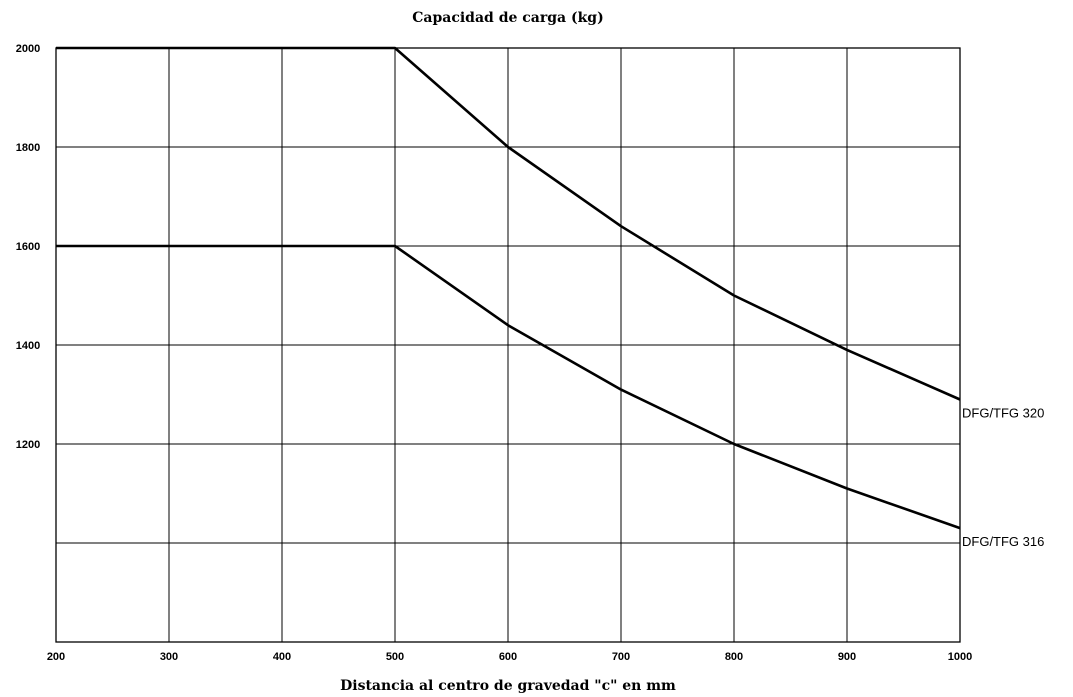 The width and height of the screenshot is (1073, 697). I want to click on x-tick-label: 800, so click(734, 657).